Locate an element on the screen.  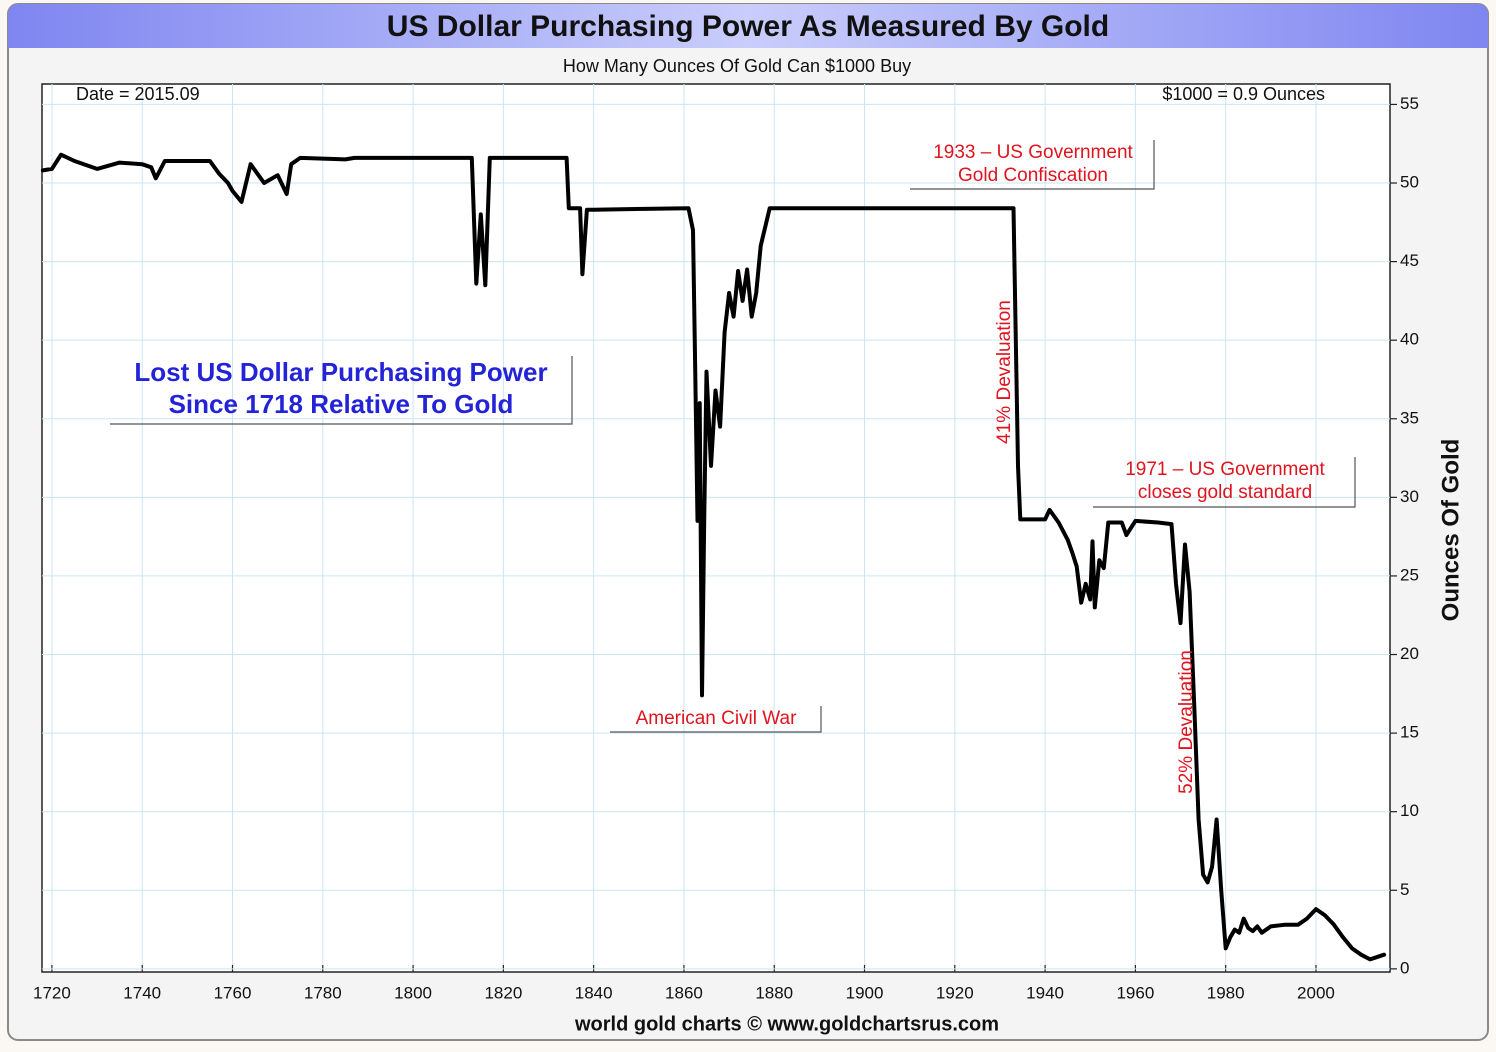
x-tick-label: 1960 is located at coordinates (1135, 992).